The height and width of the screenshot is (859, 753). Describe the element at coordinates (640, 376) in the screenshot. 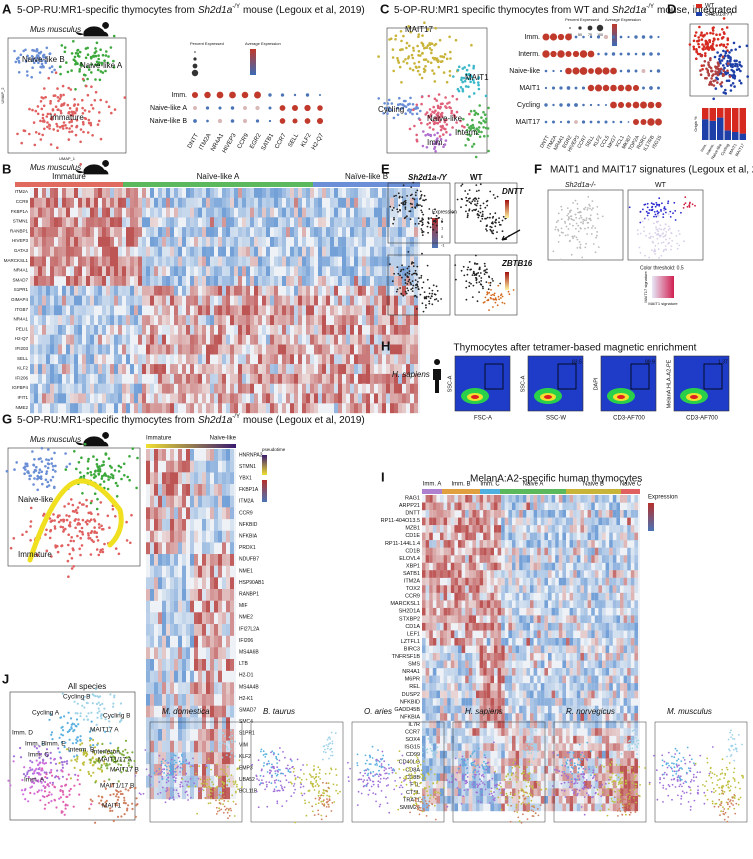

I see `gate` at that location.